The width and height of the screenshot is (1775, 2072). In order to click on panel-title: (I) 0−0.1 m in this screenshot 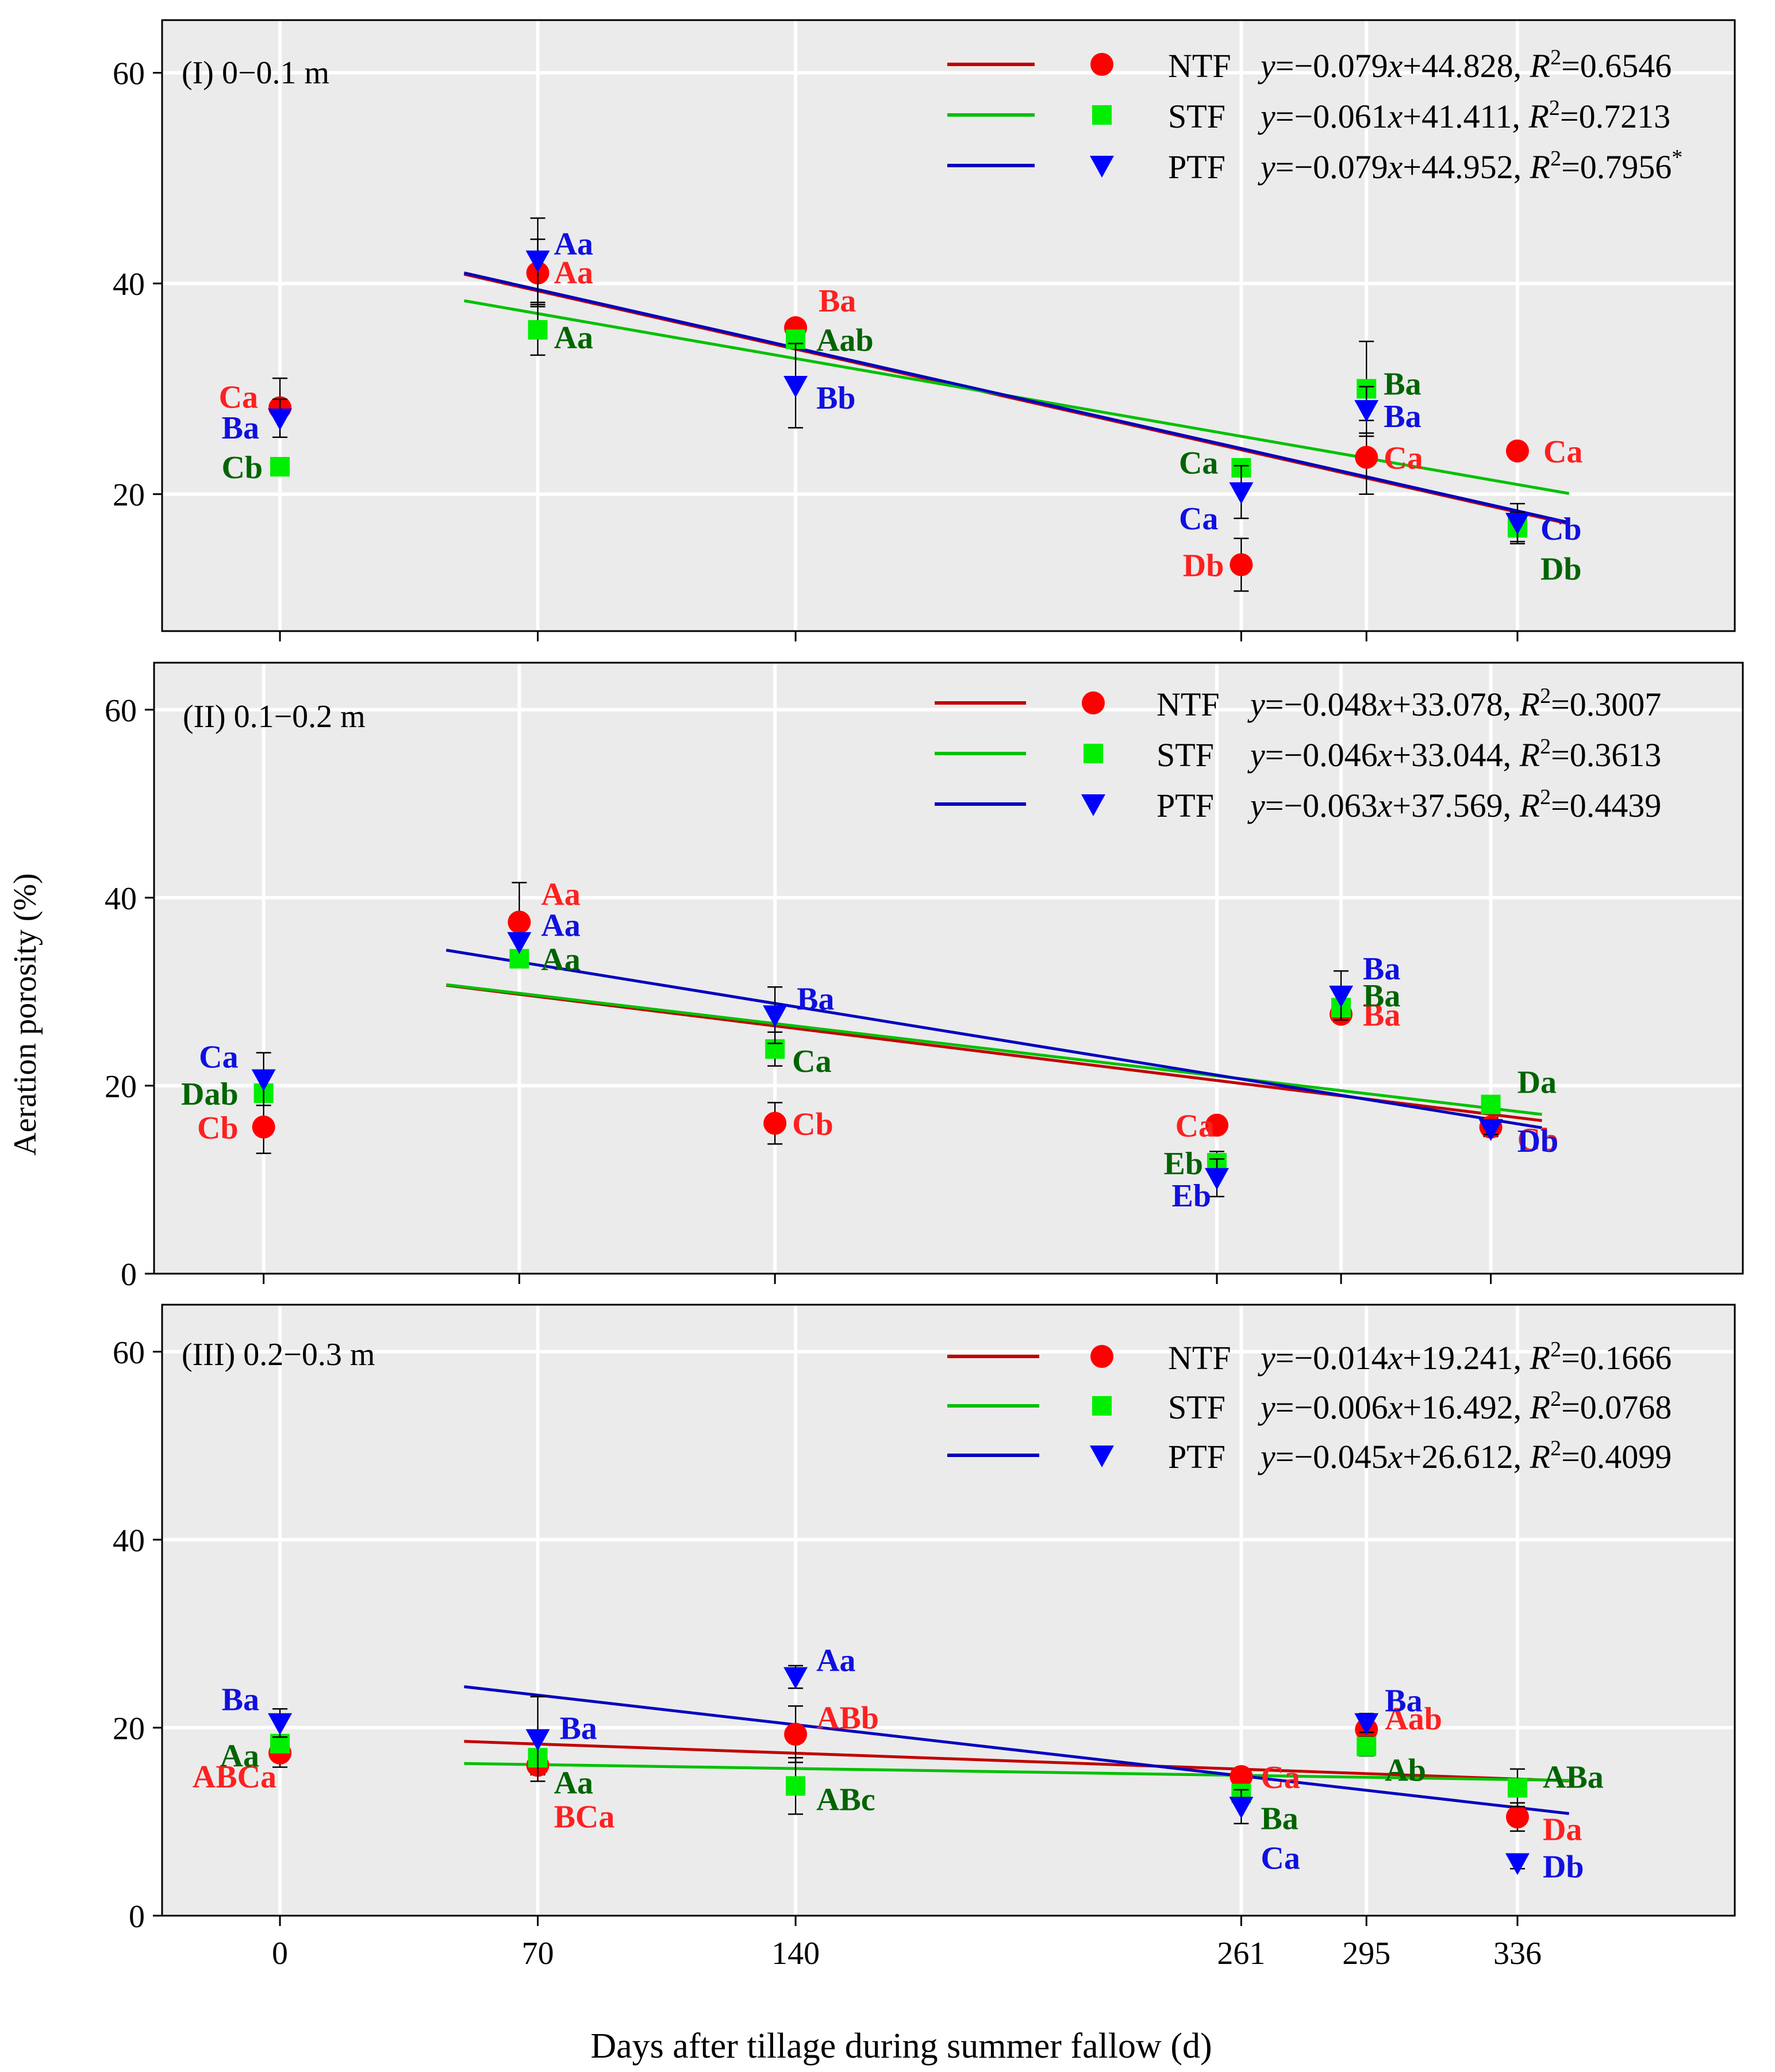, I will do `click(255, 73)`.